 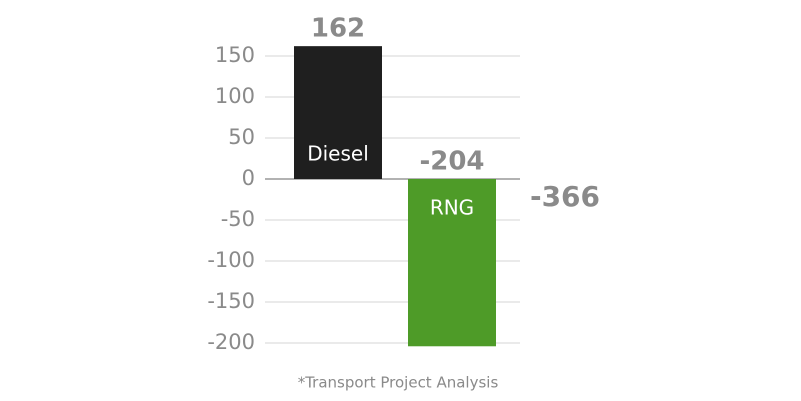 What do you see at coordinates (338, 29) in the screenshot?
I see `value-label: 162` at bounding box center [338, 29].